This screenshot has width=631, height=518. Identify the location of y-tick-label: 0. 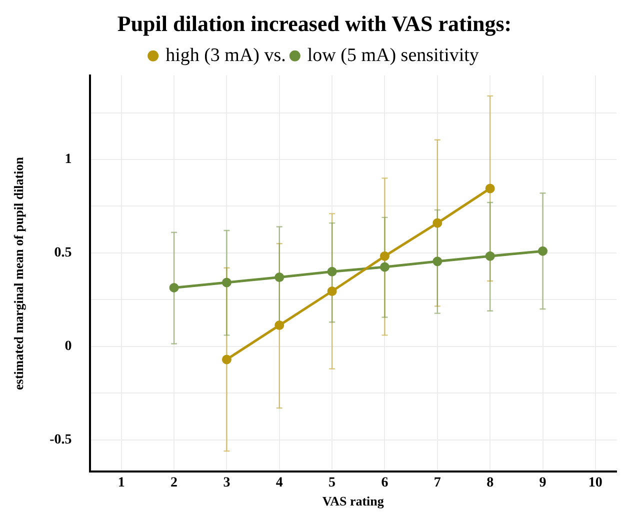
(68, 346).